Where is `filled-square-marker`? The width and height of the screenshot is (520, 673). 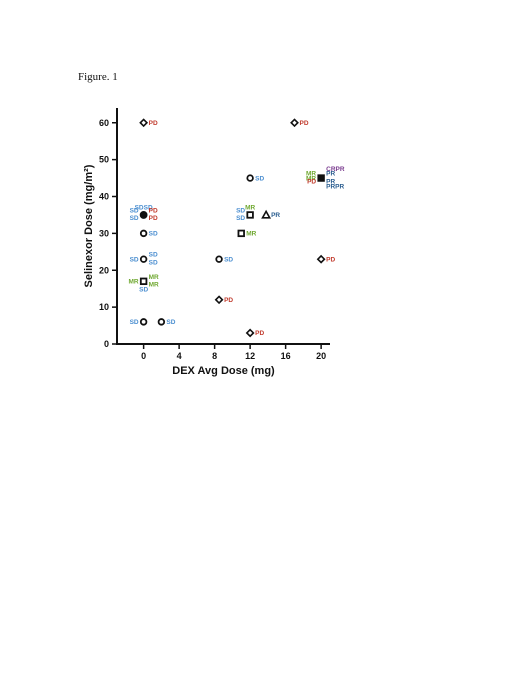 filled-square-marker is located at coordinates (321, 178).